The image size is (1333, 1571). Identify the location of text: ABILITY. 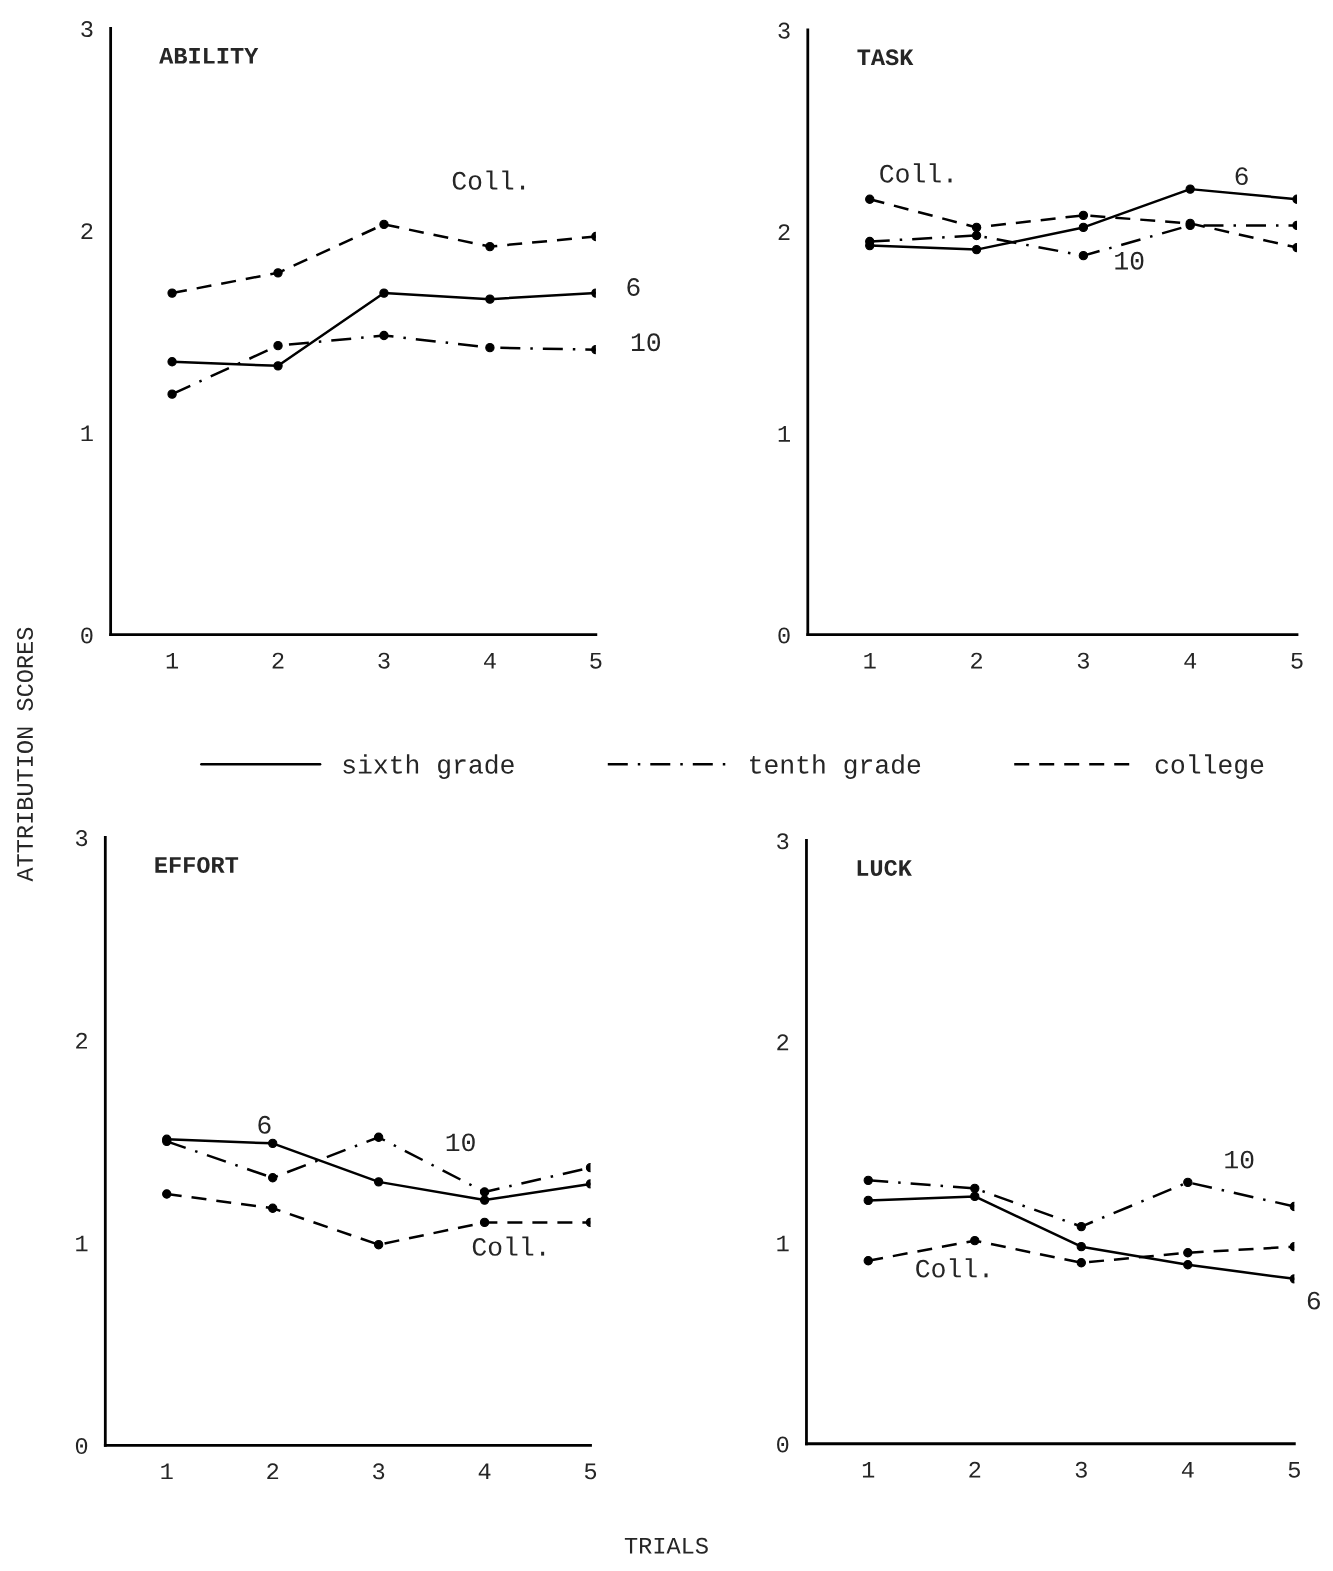
(209, 56).